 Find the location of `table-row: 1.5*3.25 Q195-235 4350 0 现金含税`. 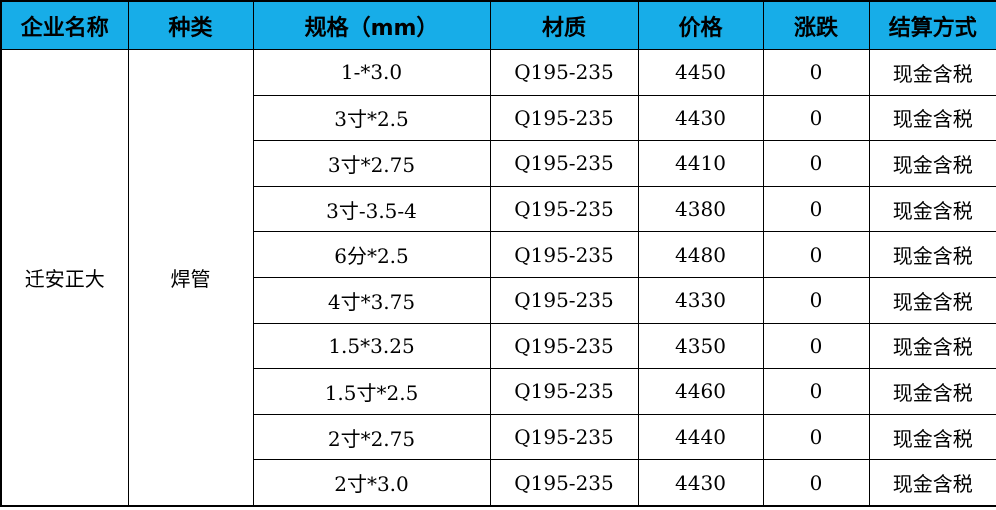

table-row: 1.5*3.25 Q195-235 4350 0 现金含税 is located at coordinates (498, 346).